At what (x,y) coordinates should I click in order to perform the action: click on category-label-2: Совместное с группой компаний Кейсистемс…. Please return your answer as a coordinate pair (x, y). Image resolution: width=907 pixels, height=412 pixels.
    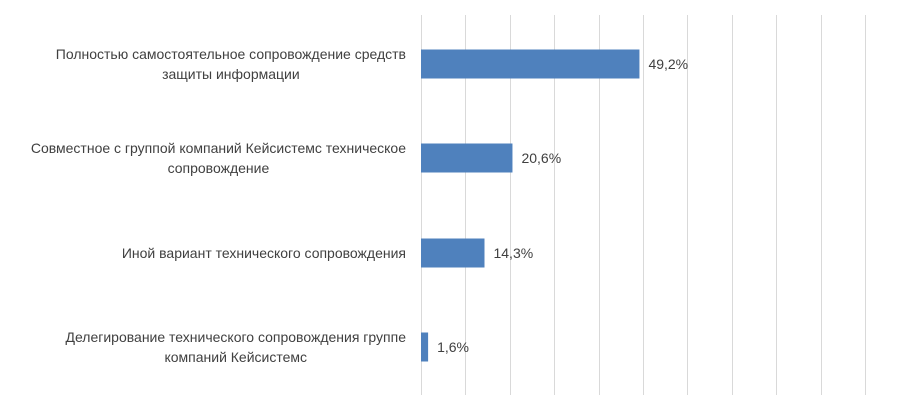
    Looking at the image, I should click on (218, 158).